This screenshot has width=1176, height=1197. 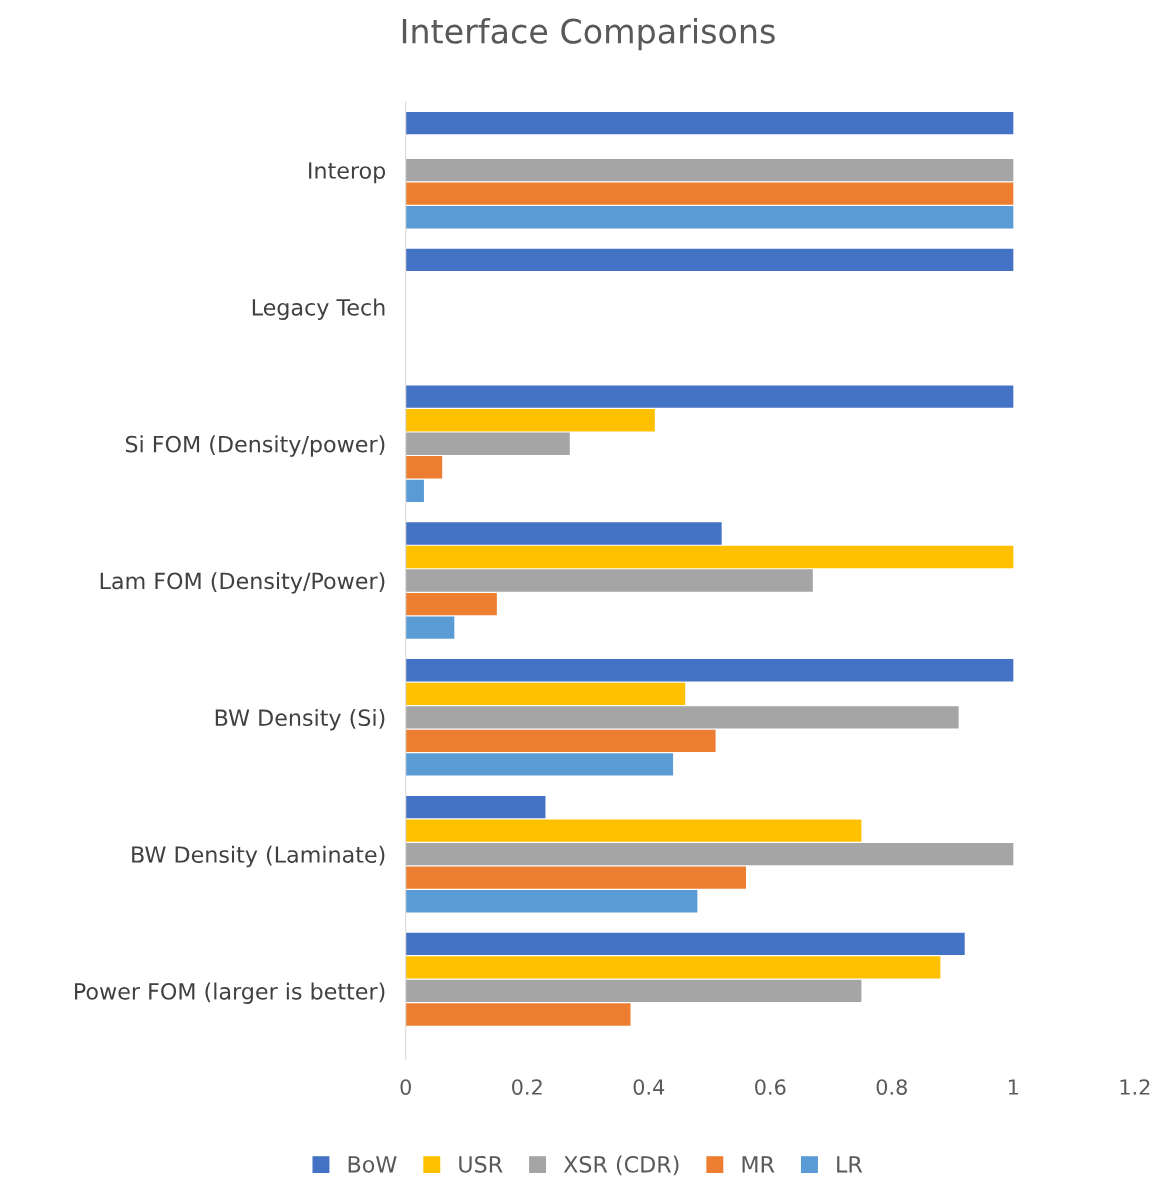 What do you see at coordinates (891, 1087) in the screenshot?
I see `x-tick-label: 0.8` at bounding box center [891, 1087].